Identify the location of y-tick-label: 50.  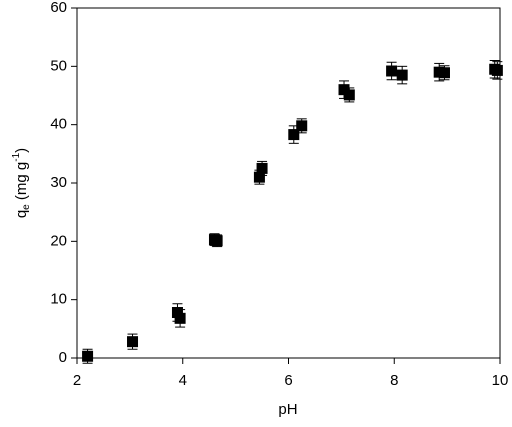
(58, 65).